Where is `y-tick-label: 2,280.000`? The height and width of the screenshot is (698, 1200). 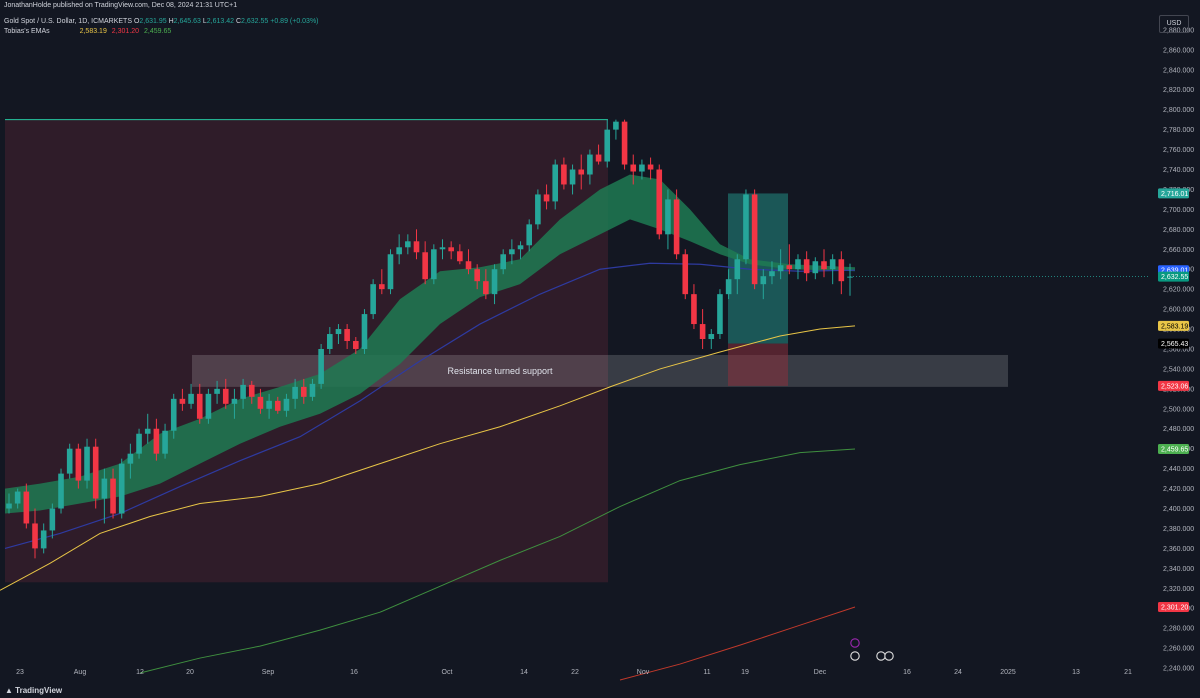 y-tick-label: 2,280.000 is located at coordinates (1178, 629).